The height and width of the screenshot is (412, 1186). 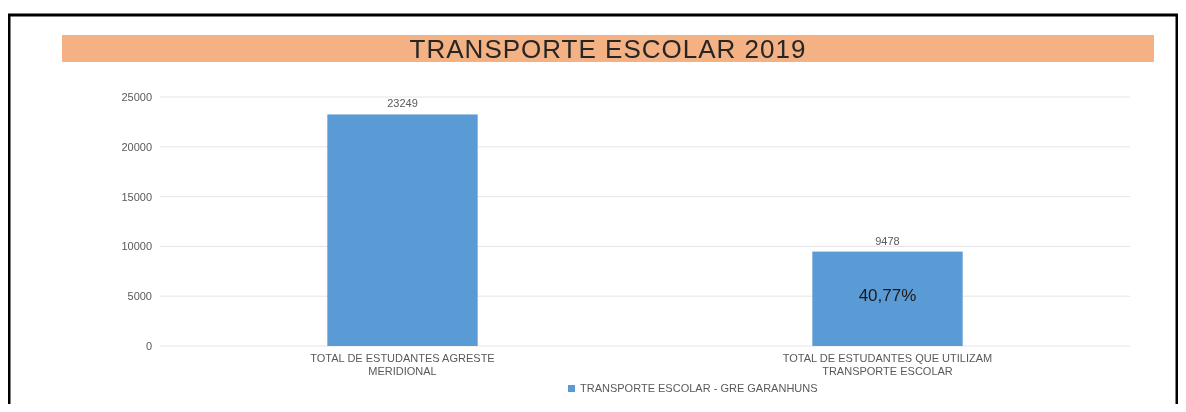 What do you see at coordinates (136, 146) in the screenshot?
I see `y-tick-label: 20000` at bounding box center [136, 146].